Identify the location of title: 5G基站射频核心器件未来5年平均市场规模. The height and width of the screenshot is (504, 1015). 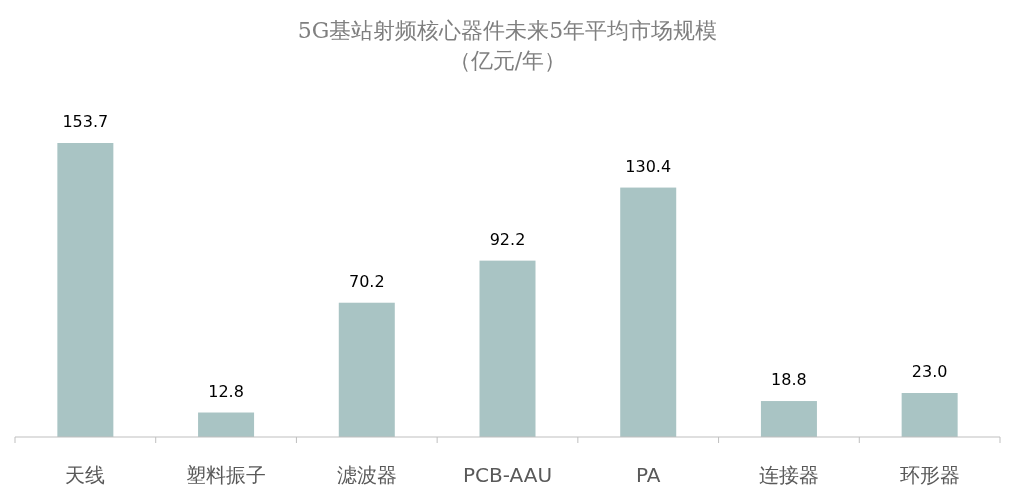
(507, 30).